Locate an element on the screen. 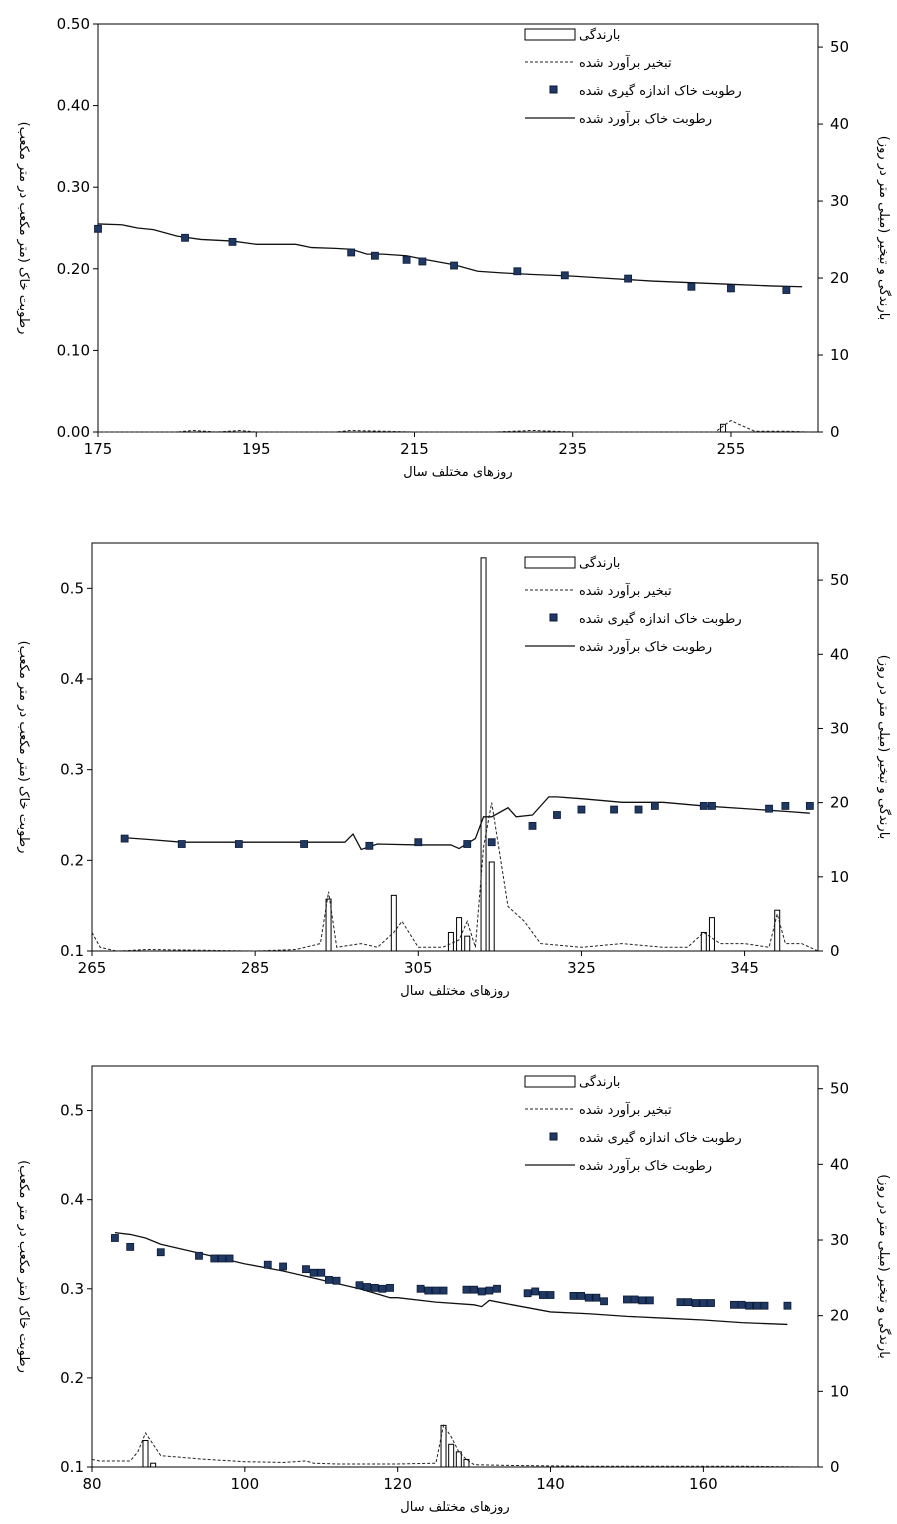 This screenshot has height=1524, width=897. x-tick-label: 100 is located at coordinates (245, 1484).